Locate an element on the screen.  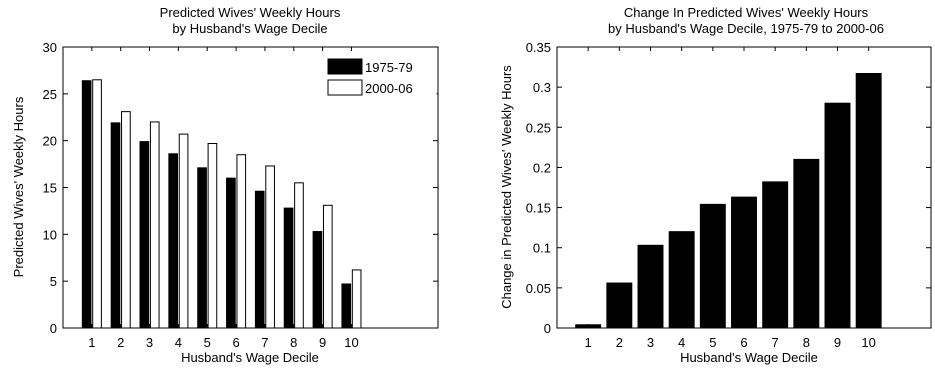
y-tick-label: 0.25 is located at coordinates (538, 127).